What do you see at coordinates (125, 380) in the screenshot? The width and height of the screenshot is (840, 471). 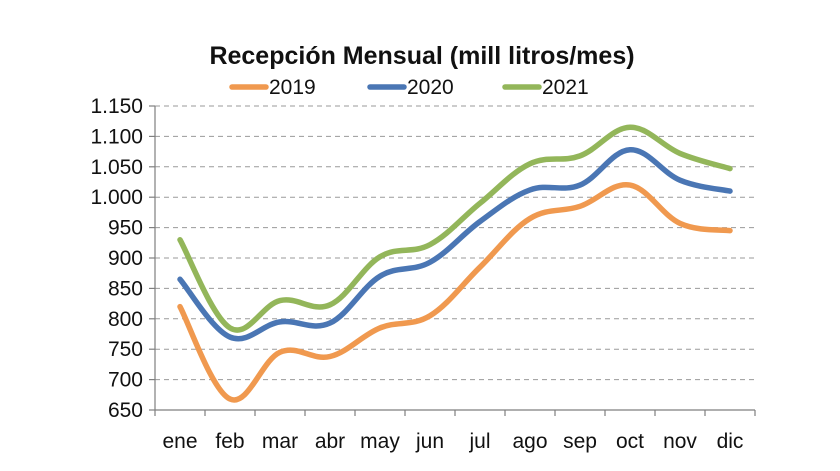 I see `y-tick-label: 700` at bounding box center [125, 380].